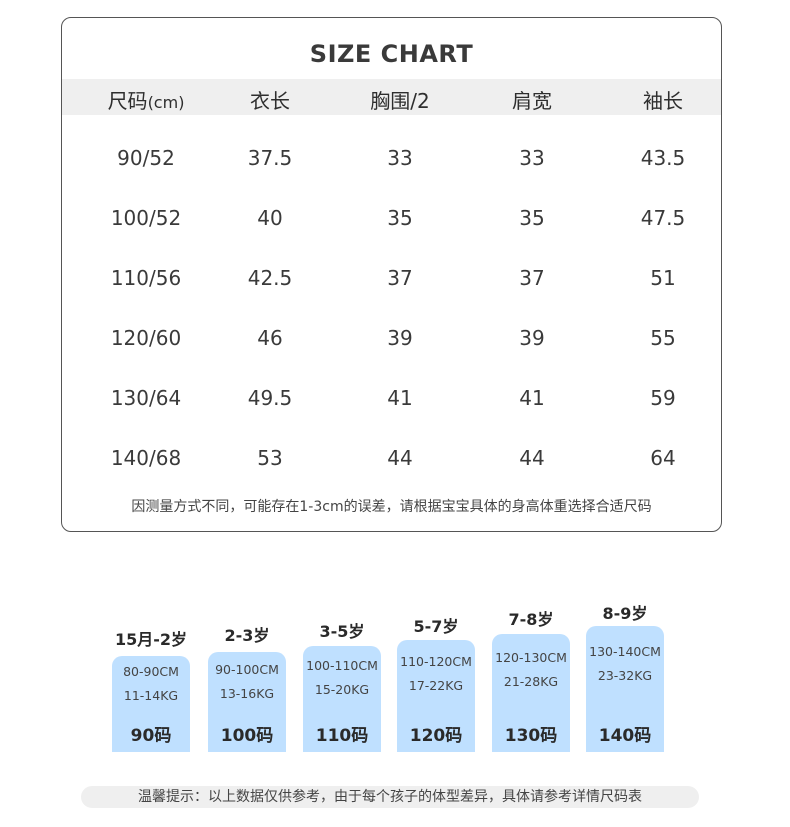 Image resolution: width=790 pixels, height=827 pixels. I want to click on shoulder-cell: 41, so click(532, 398).